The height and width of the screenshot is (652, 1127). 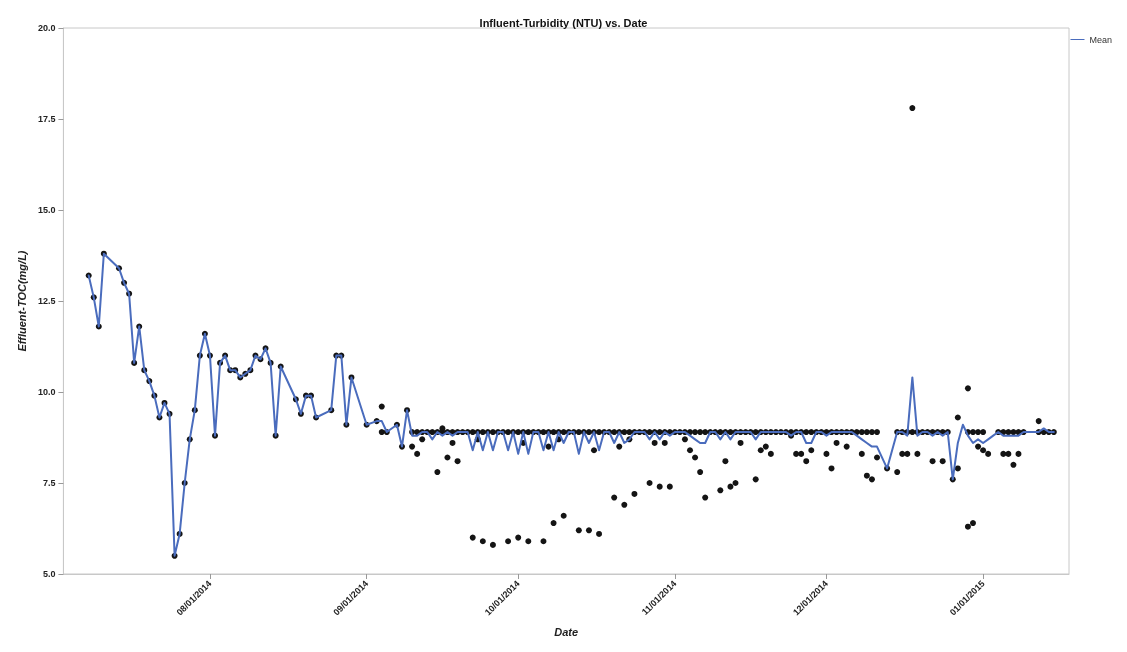 I want to click on y-tick-label: 17.5, so click(x=46, y=119).